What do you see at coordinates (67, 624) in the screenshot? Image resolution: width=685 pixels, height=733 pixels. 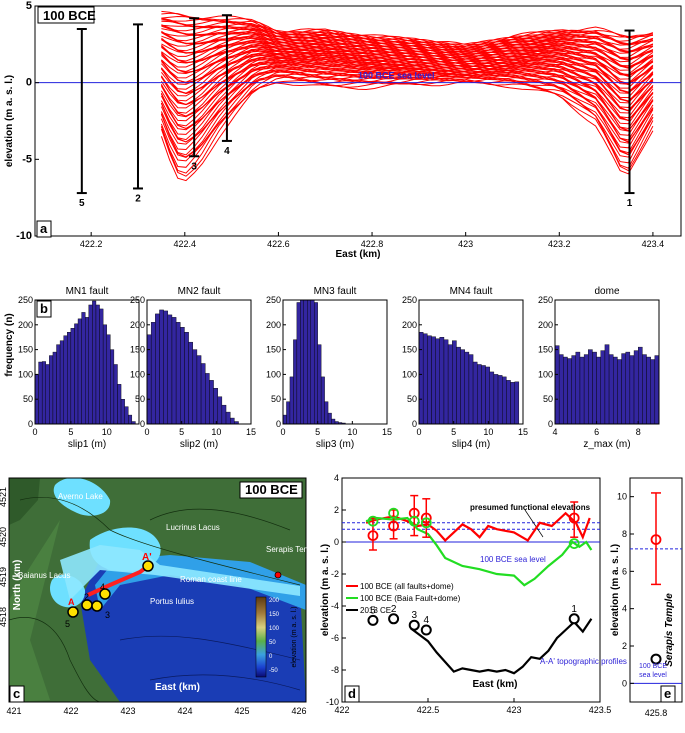 I see `map-label-5: 5` at bounding box center [67, 624].